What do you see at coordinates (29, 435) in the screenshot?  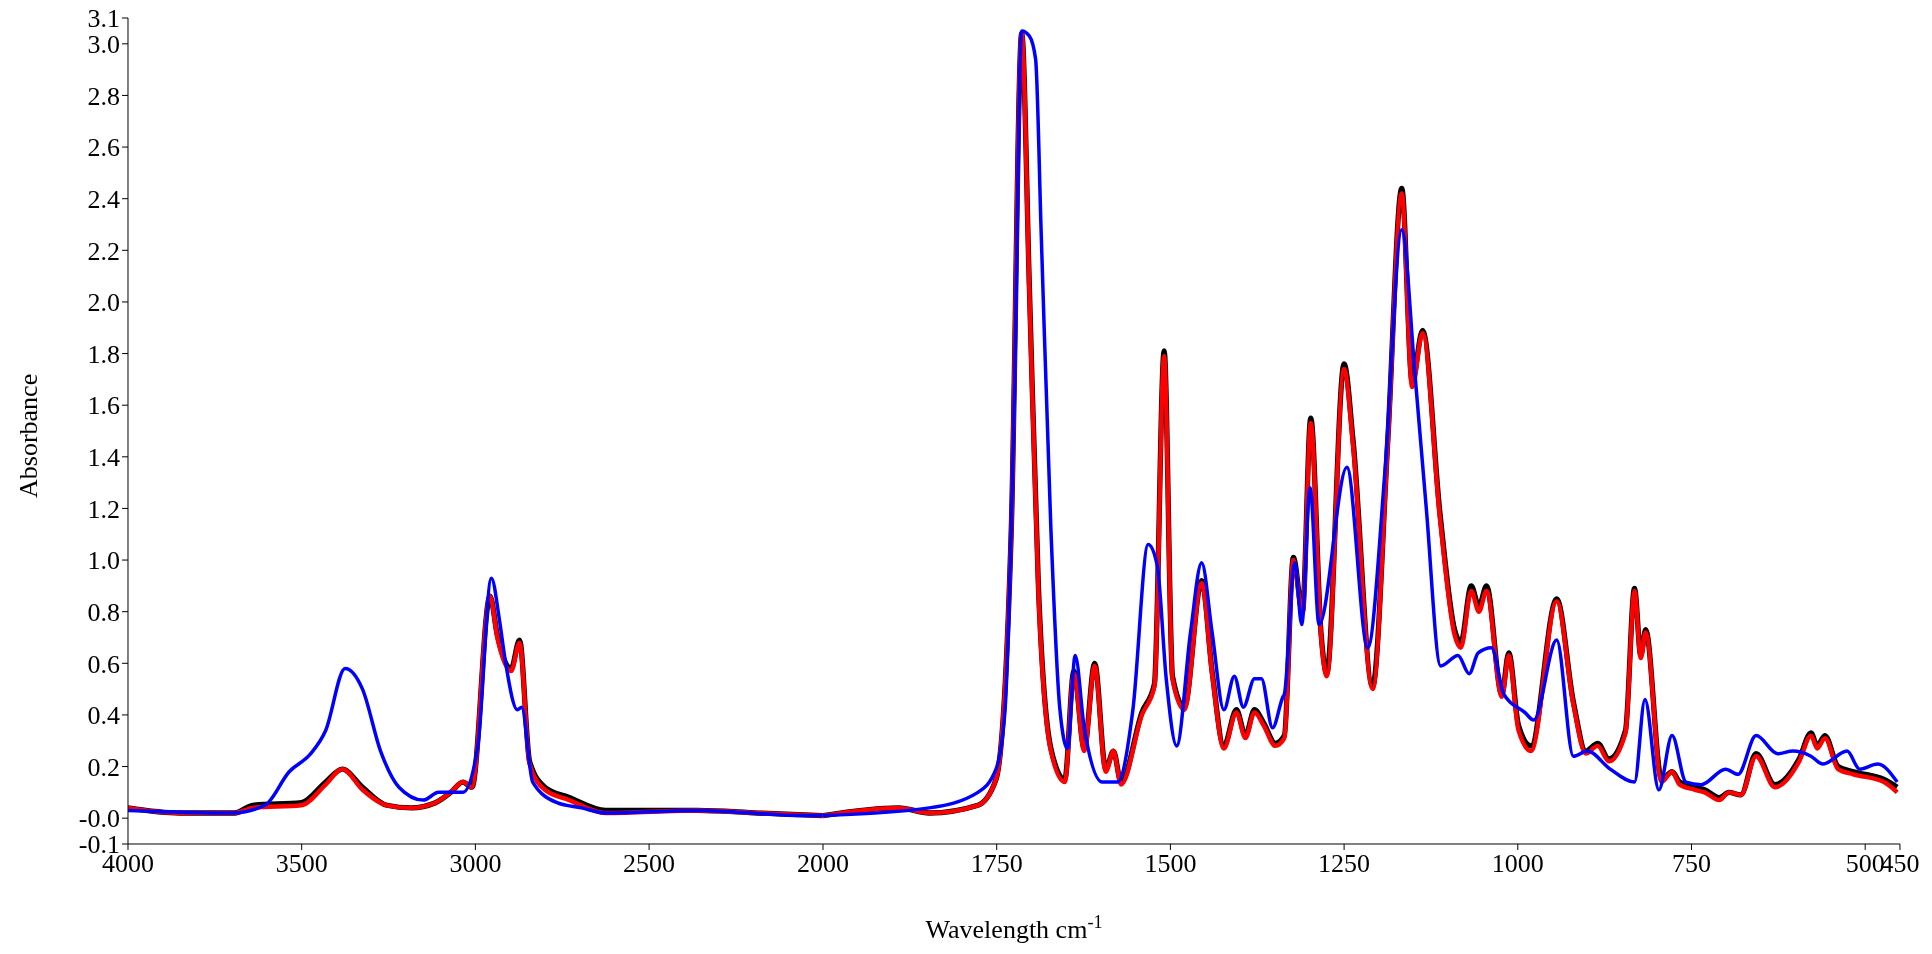 I see `y-axis-title: Absorbance` at bounding box center [29, 435].